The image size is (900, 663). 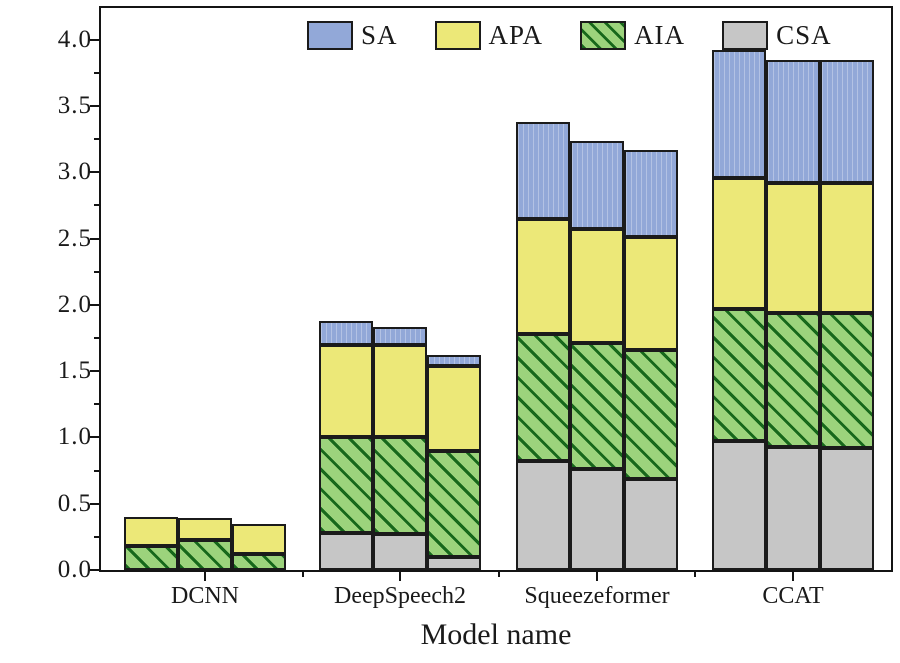 What do you see at coordinates (330, 35) in the screenshot?
I see `sa-swatch-icon` at bounding box center [330, 35].